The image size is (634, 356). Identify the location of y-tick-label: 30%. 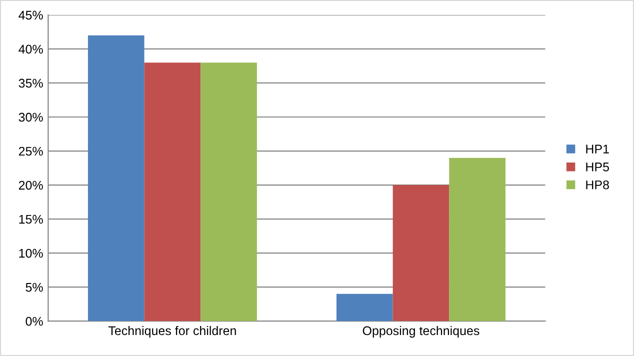
(30, 117).